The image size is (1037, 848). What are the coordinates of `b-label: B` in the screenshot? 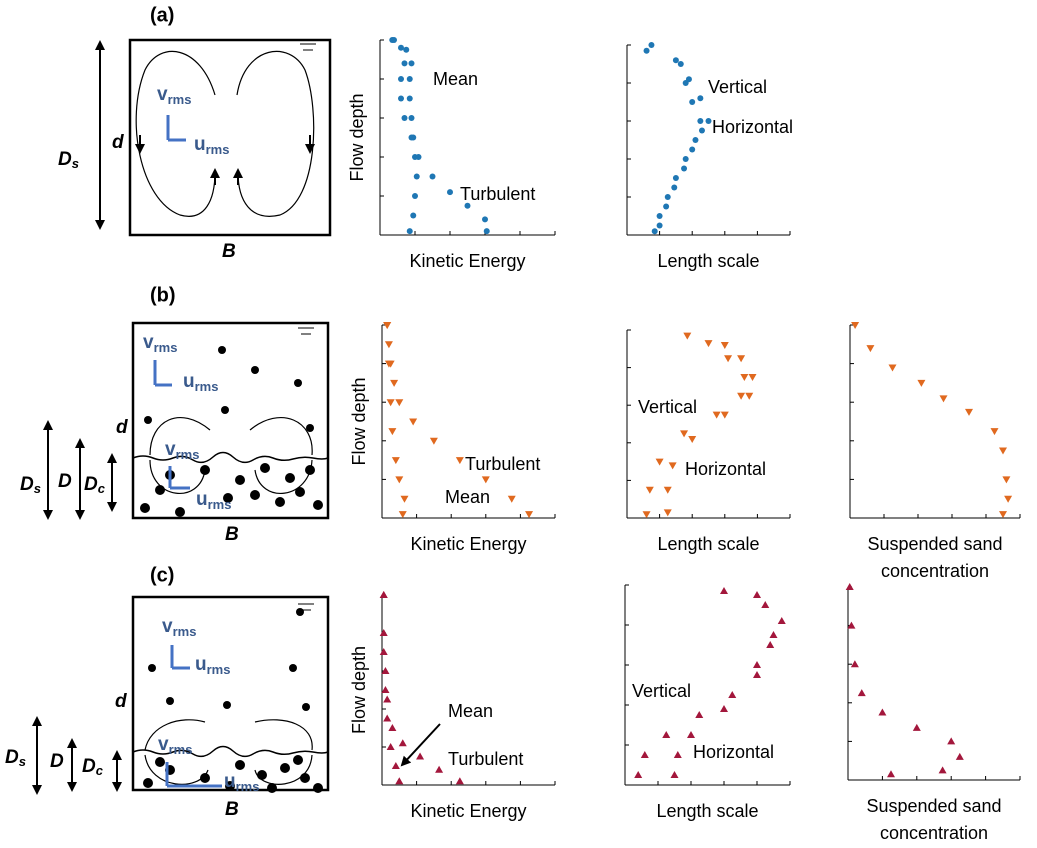 It's located at (232, 809).